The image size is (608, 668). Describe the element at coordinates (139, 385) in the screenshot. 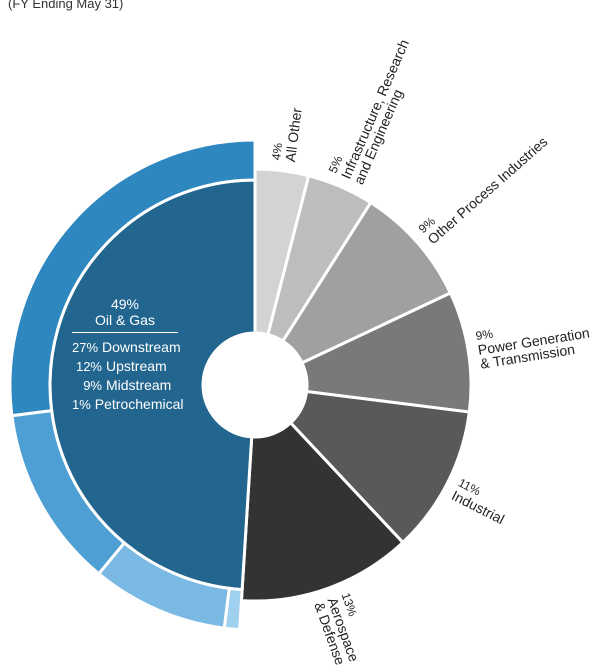

I see `breakdown-name: Midstream` at that location.